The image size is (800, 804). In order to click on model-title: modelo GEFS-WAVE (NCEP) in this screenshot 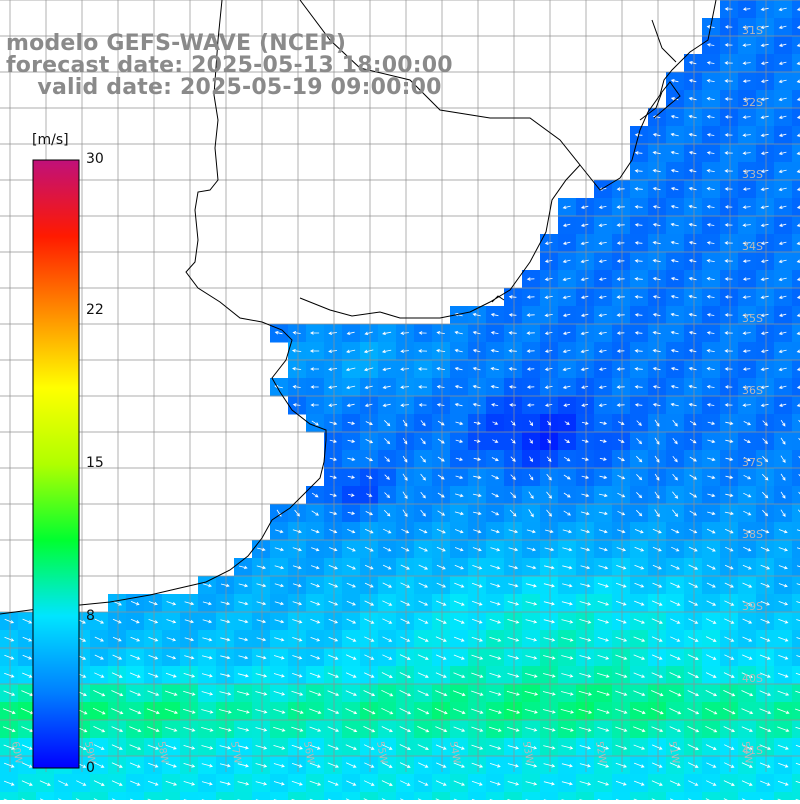, I will do `click(176, 44)`.